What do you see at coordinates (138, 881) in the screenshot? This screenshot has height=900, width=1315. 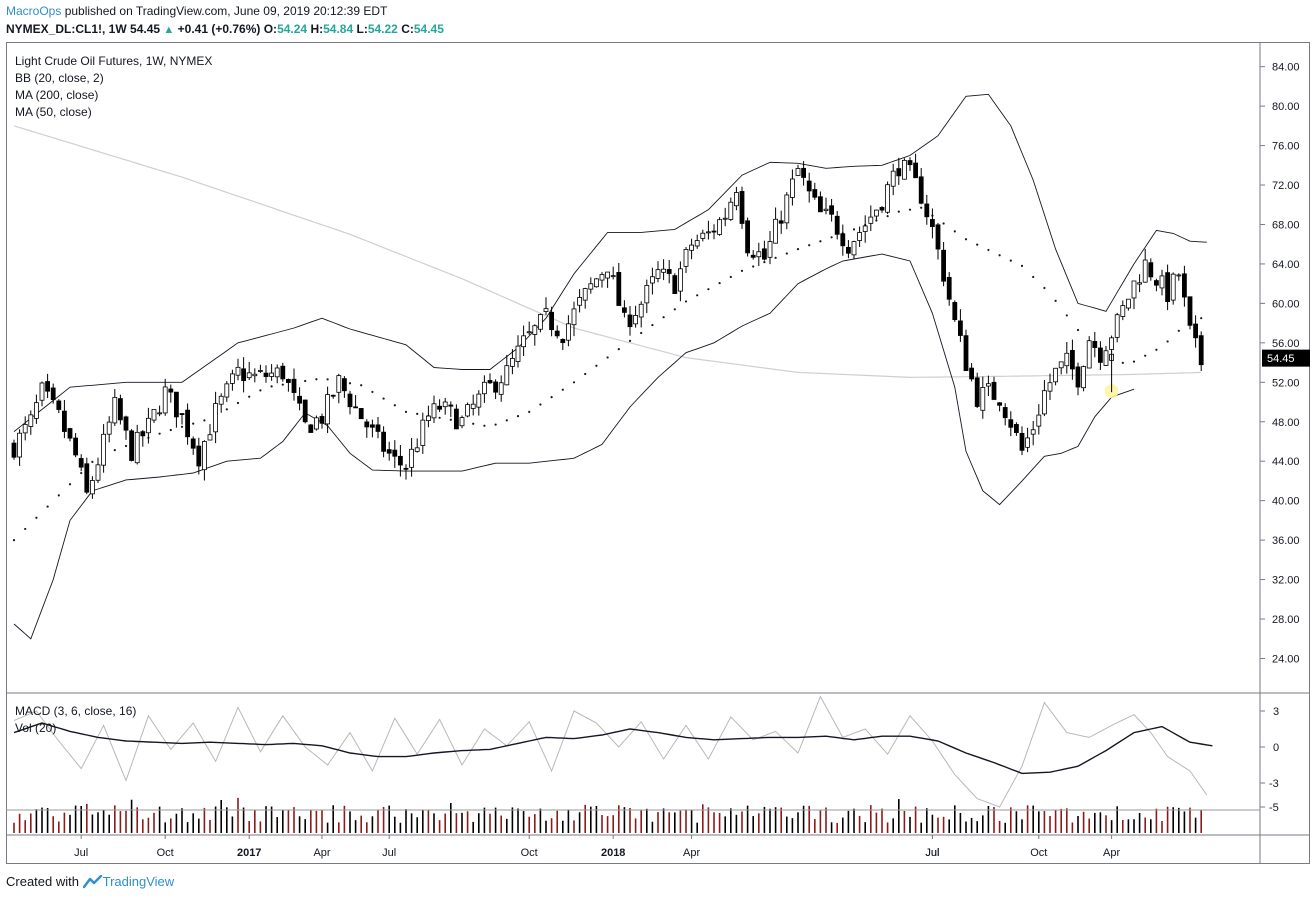 I see `footer-brand: TradingView` at bounding box center [138, 881].